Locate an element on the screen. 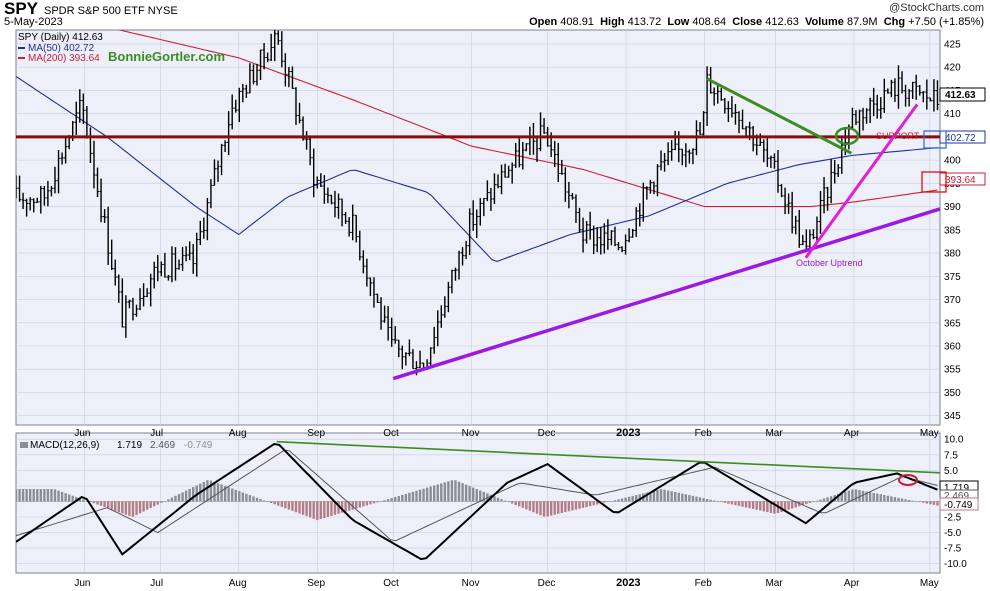  x-tick-label: Feb is located at coordinates (704, 433).